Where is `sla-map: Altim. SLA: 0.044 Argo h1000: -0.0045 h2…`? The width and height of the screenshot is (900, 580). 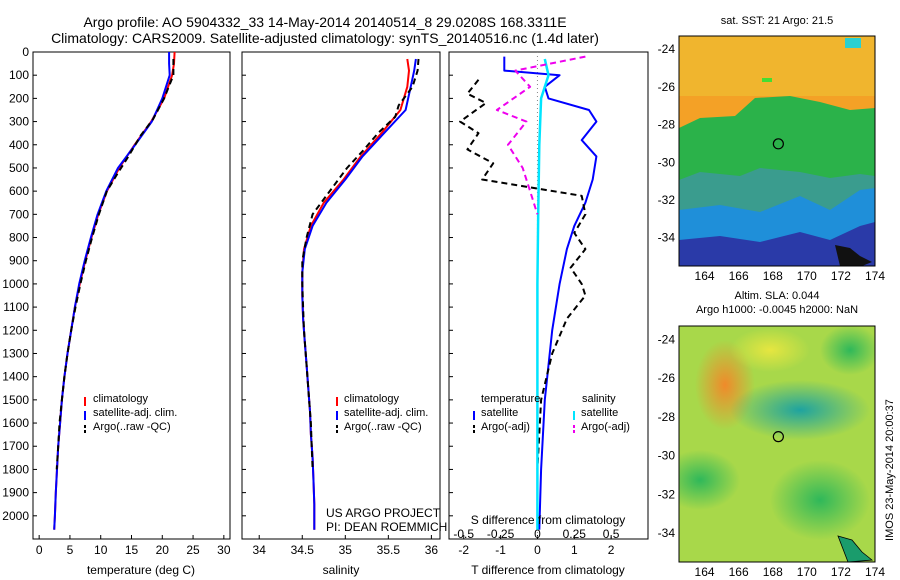
sla-map: Altim. SLA: 0.044 Argo h1000: -0.0045 h2… is located at coordinates (777, 426).